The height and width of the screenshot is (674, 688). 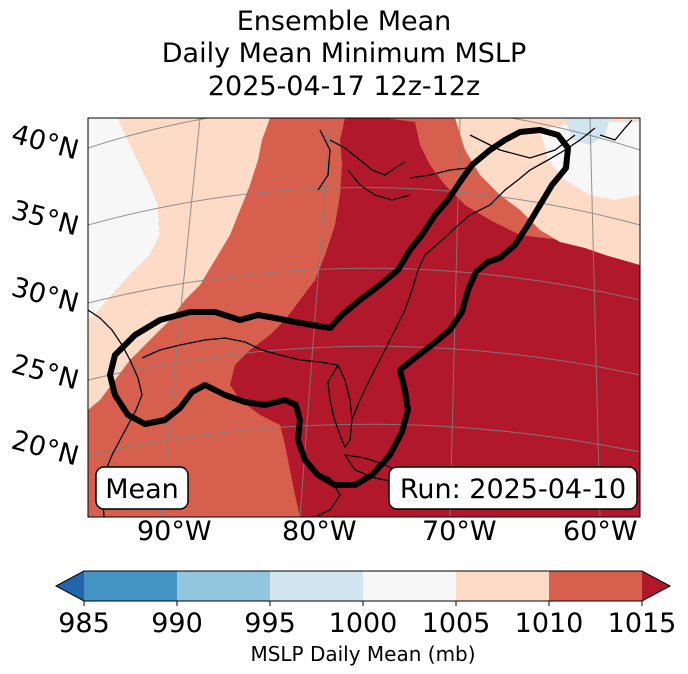 I want to click on colorbar-tick-label-1000: 1000, so click(x=363, y=623).